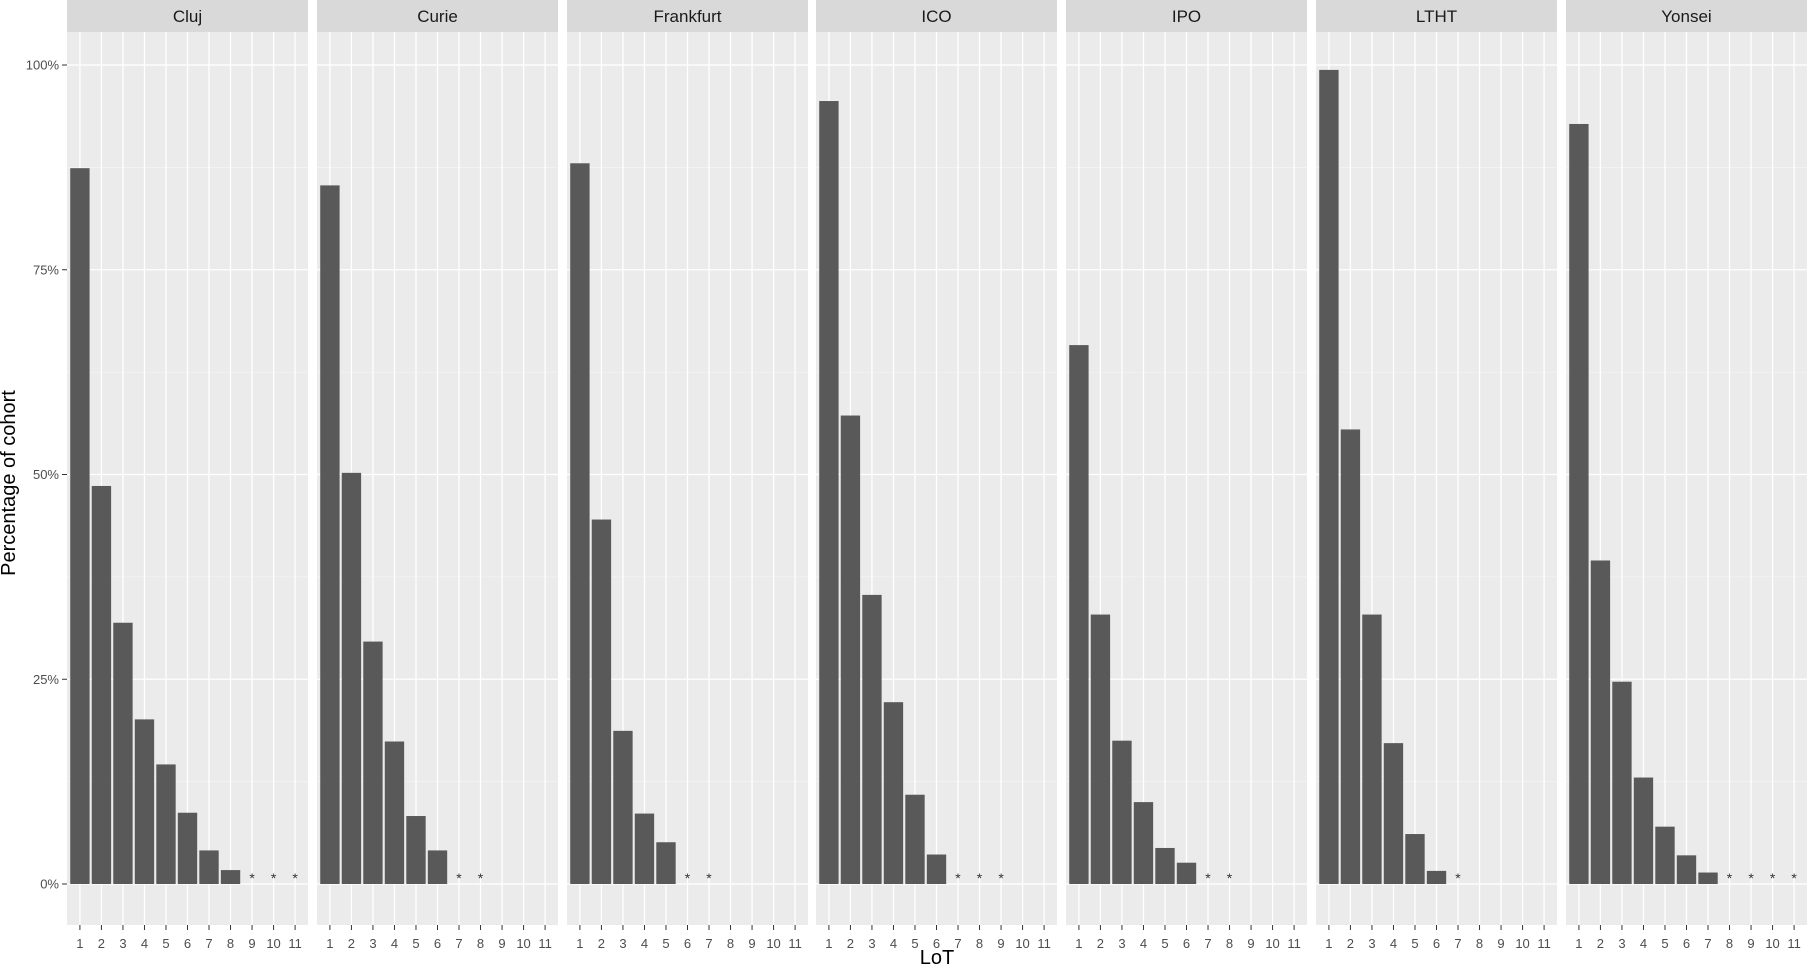 This screenshot has width=1808, height=967. Describe the element at coordinates (936, 475) in the screenshot. I see `facet-panel: ICO * * * 1 2 3 4 5 6 7 8 9 10 11` at that location.